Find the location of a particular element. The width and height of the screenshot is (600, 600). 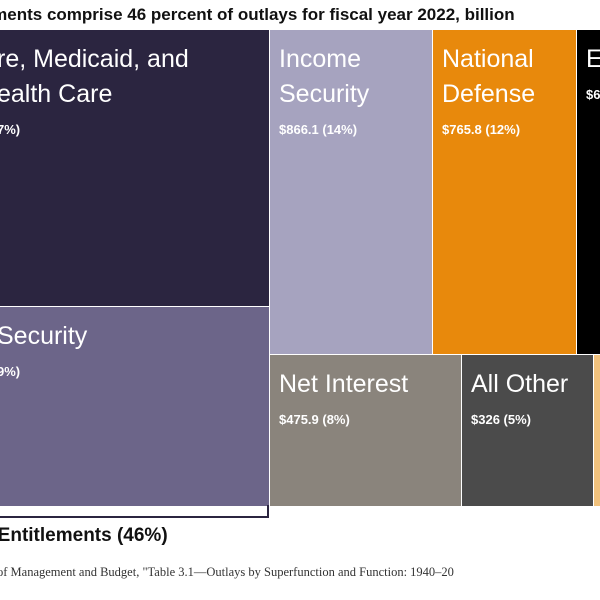

tile-label: ealth Care is located at coordinates (56, 94).